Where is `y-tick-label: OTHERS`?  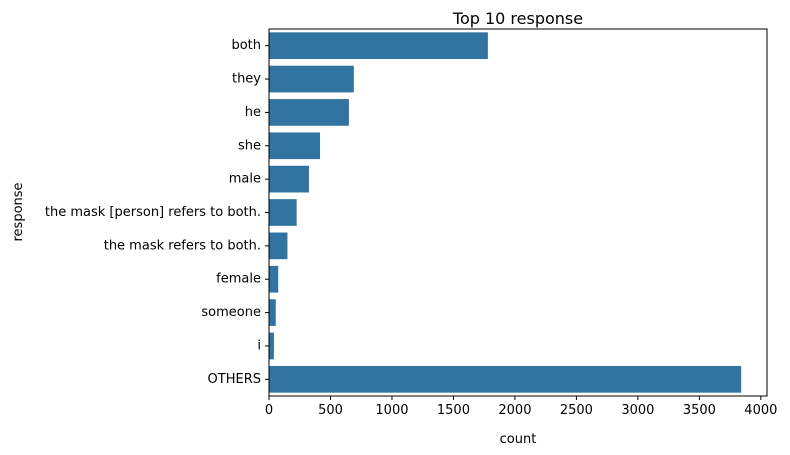
y-tick-label: OTHERS is located at coordinates (234, 379).